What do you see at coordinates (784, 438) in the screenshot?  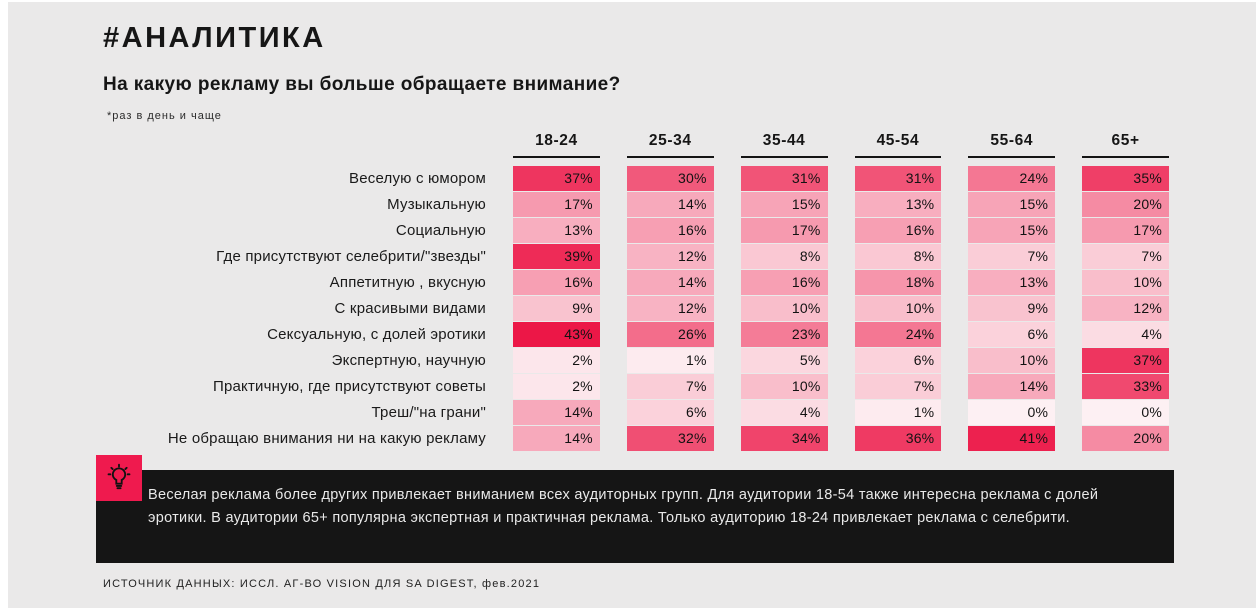 I see `heatmap-cell: 34%` at bounding box center [784, 438].